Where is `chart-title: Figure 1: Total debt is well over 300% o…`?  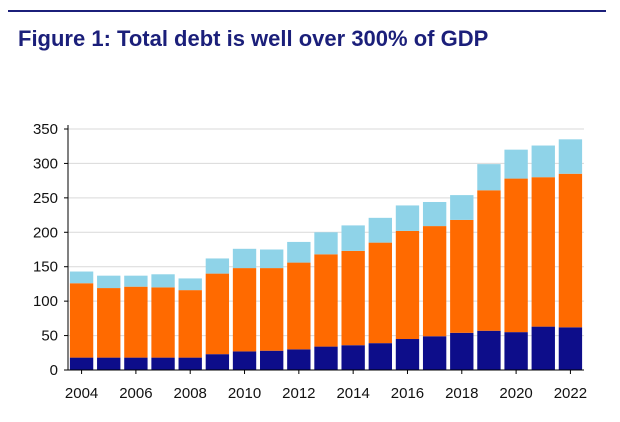
chart-title: Figure 1: Total debt is well over 300% o… is located at coordinates (253, 38).